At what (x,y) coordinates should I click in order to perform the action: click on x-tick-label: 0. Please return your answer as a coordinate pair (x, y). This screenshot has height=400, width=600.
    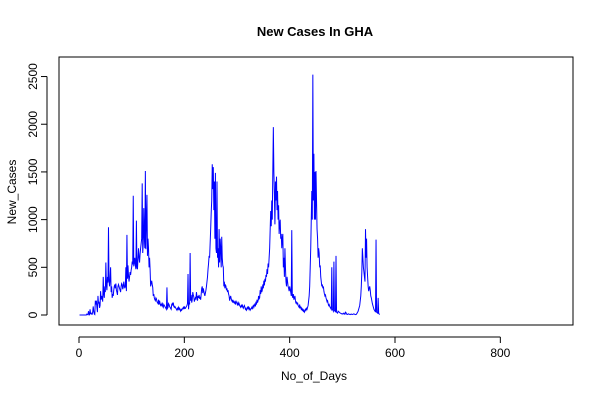
    Looking at the image, I should click on (79, 353).